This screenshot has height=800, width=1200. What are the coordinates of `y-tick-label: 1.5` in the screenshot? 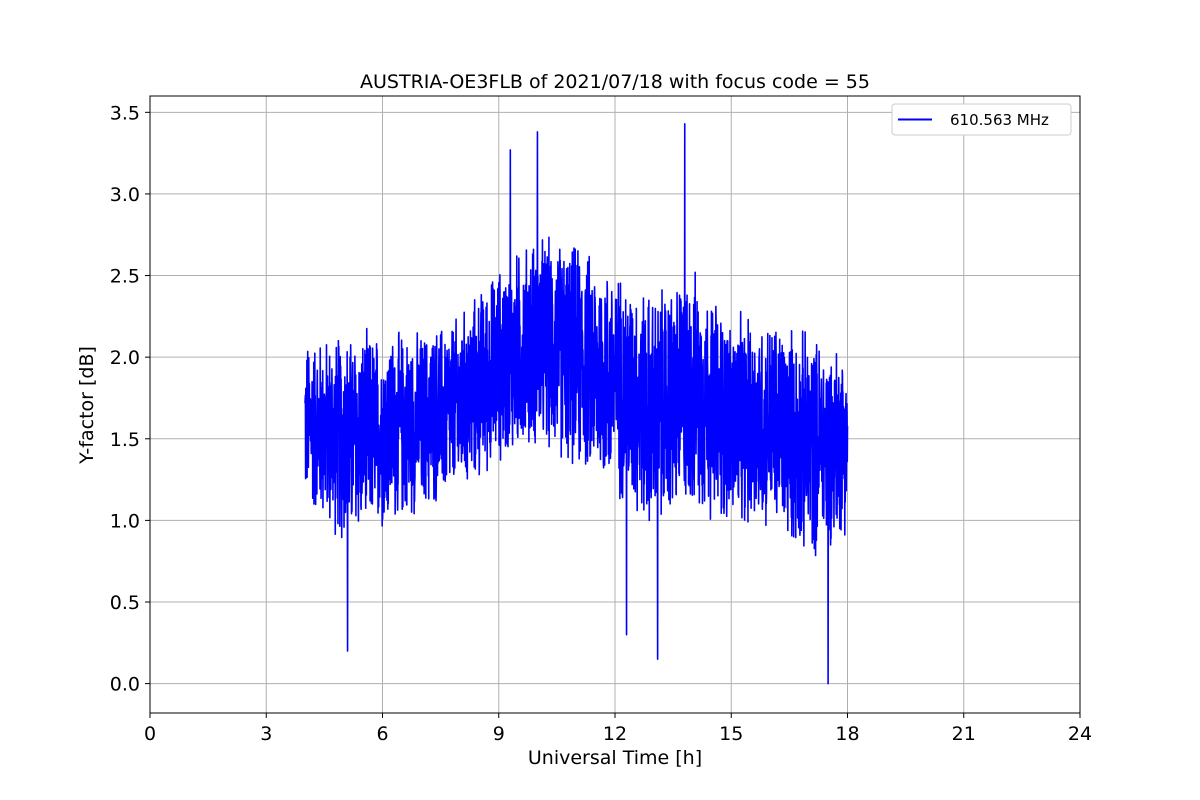 It's located at (125, 440).